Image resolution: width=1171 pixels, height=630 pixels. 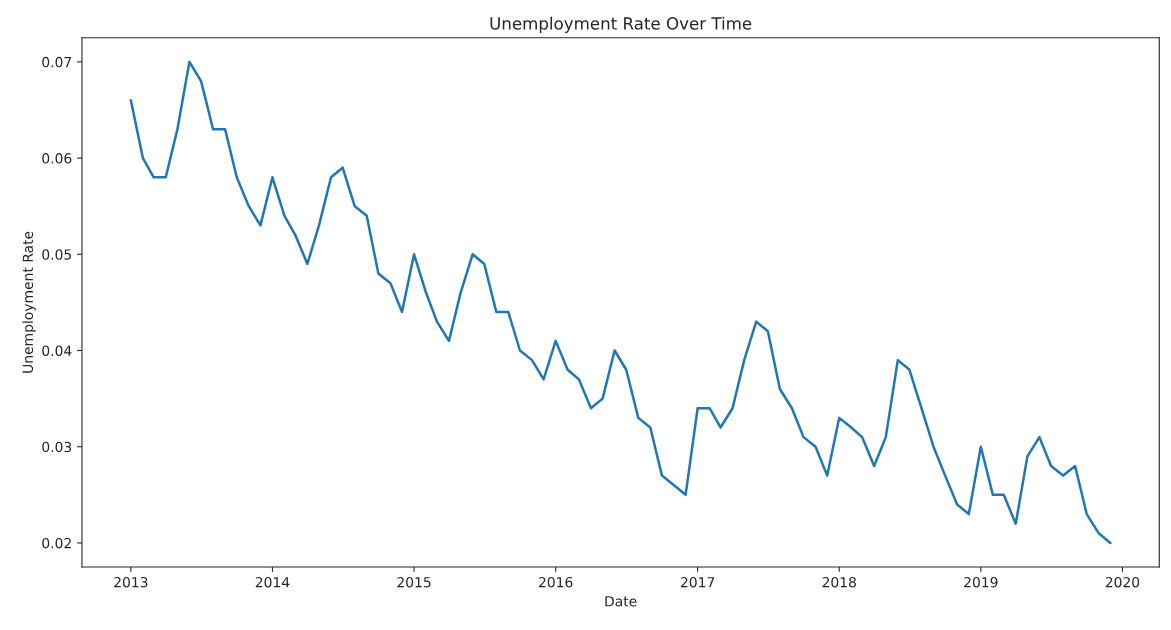 What do you see at coordinates (1122, 582) in the screenshot?
I see `x-tick-label: 2020` at bounding box center [1122, 582].